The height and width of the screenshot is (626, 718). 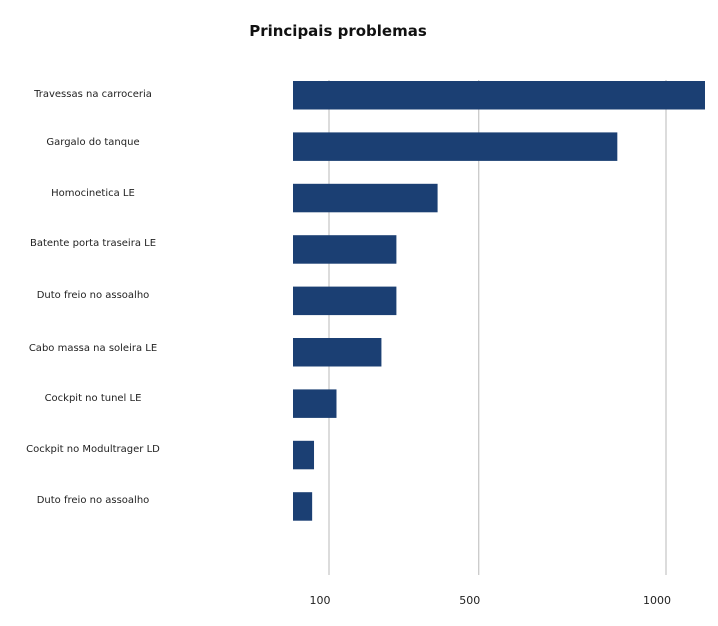 I want to click on x-tick-label: 100, so click(x=320, y=600).